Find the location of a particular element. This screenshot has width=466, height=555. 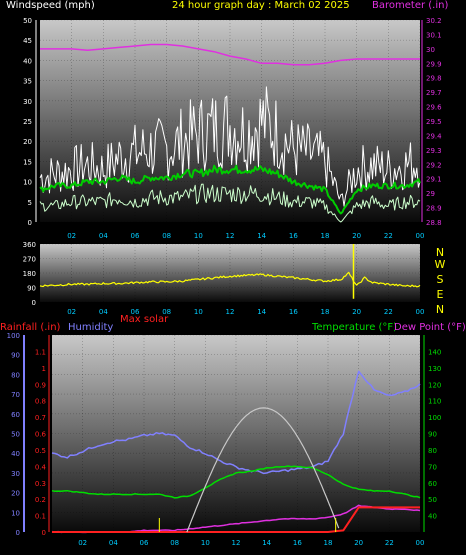

humidity-y-tick: 100 is located at coordinates (13, 336).